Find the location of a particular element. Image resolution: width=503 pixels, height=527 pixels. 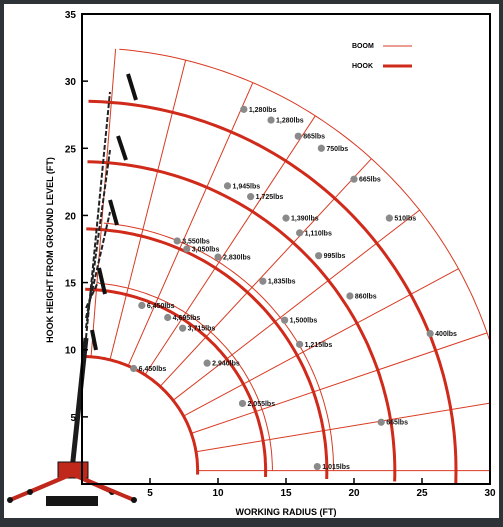

crawler-track is located at coordinates (72, 501).